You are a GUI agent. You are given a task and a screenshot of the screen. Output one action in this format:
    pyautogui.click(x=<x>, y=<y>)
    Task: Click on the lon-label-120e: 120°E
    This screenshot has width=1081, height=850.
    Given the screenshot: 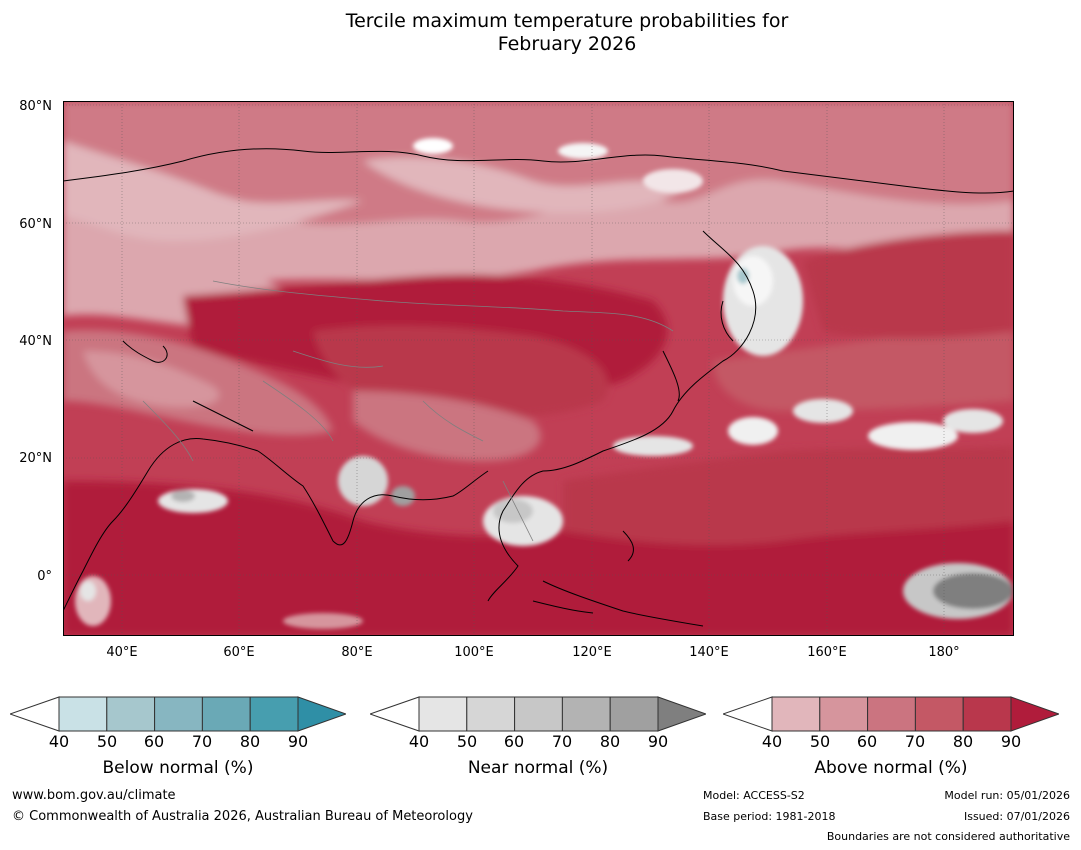 What is the action you would take?
    pyautogui.click(x=592, y=652)
    